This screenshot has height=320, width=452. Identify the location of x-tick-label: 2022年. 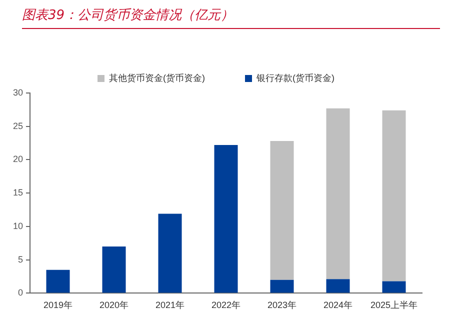
(226, 305).